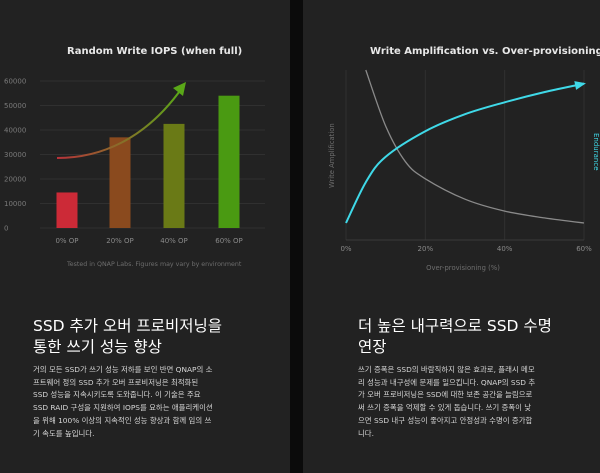  Describe the element at coordinates (122, 420) in the screenshot. I see `left-body-line: 을 위해 100% 이상의 지속적인 성능 향상과 함께 임의 쓰` at that location.